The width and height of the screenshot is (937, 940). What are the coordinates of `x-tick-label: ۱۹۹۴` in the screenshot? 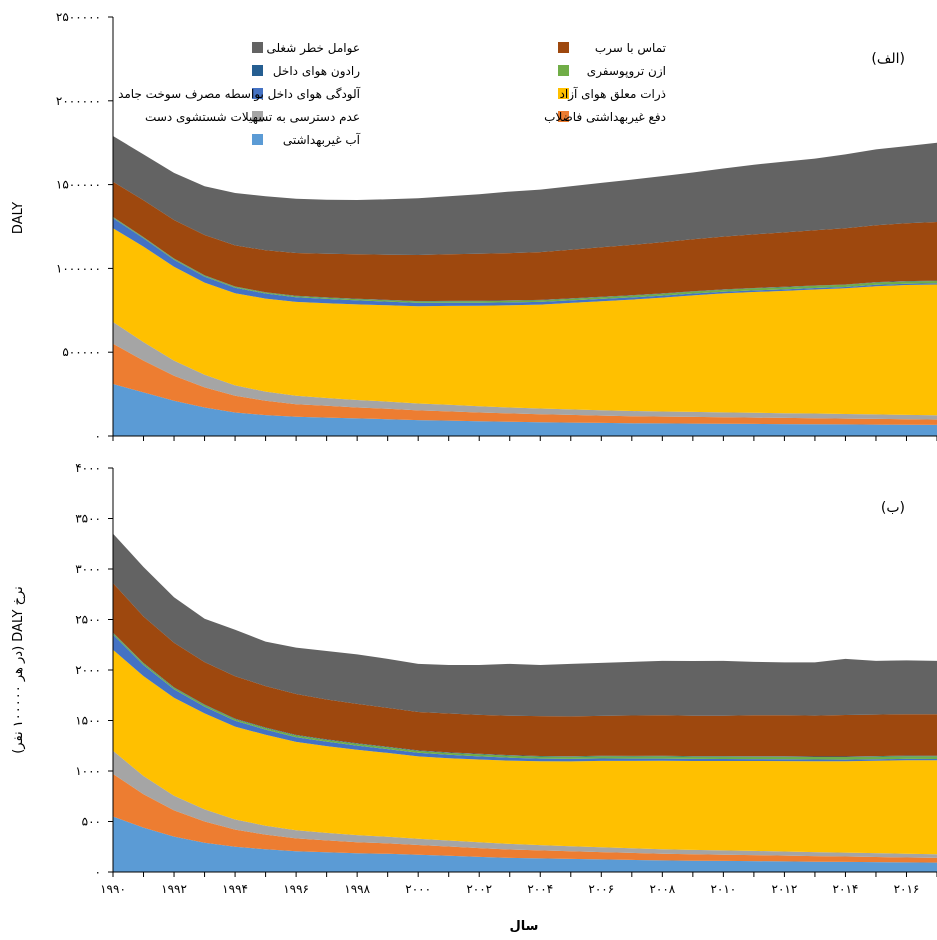 It's located at (235, 889).